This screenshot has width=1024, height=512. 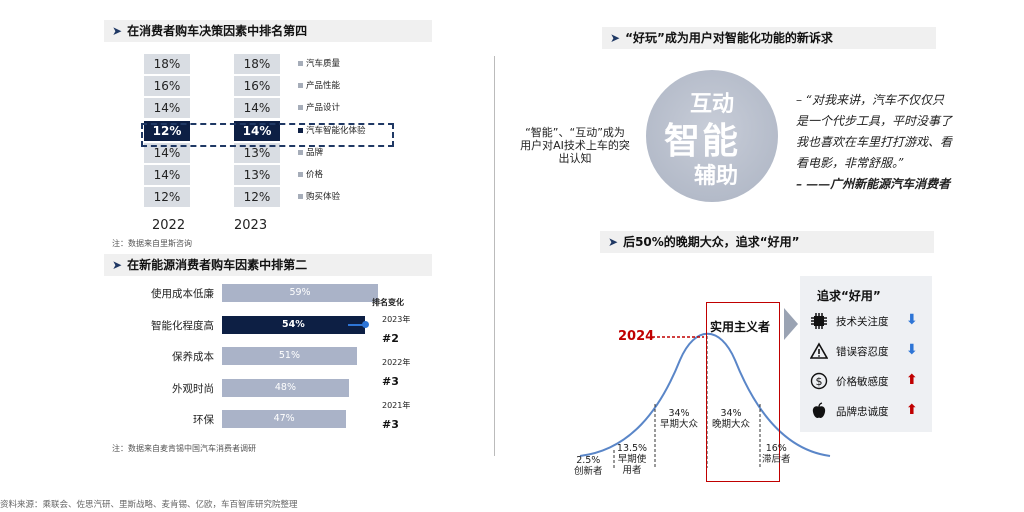 I want to click on legend-item: 汽车质量, so click(x=319, y=64).